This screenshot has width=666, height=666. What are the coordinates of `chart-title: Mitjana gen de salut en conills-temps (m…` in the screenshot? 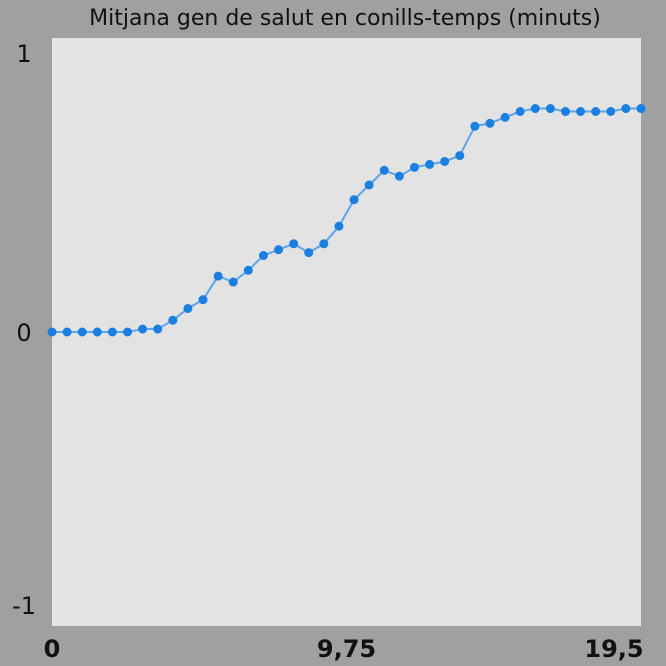 It's located at (345, 18).